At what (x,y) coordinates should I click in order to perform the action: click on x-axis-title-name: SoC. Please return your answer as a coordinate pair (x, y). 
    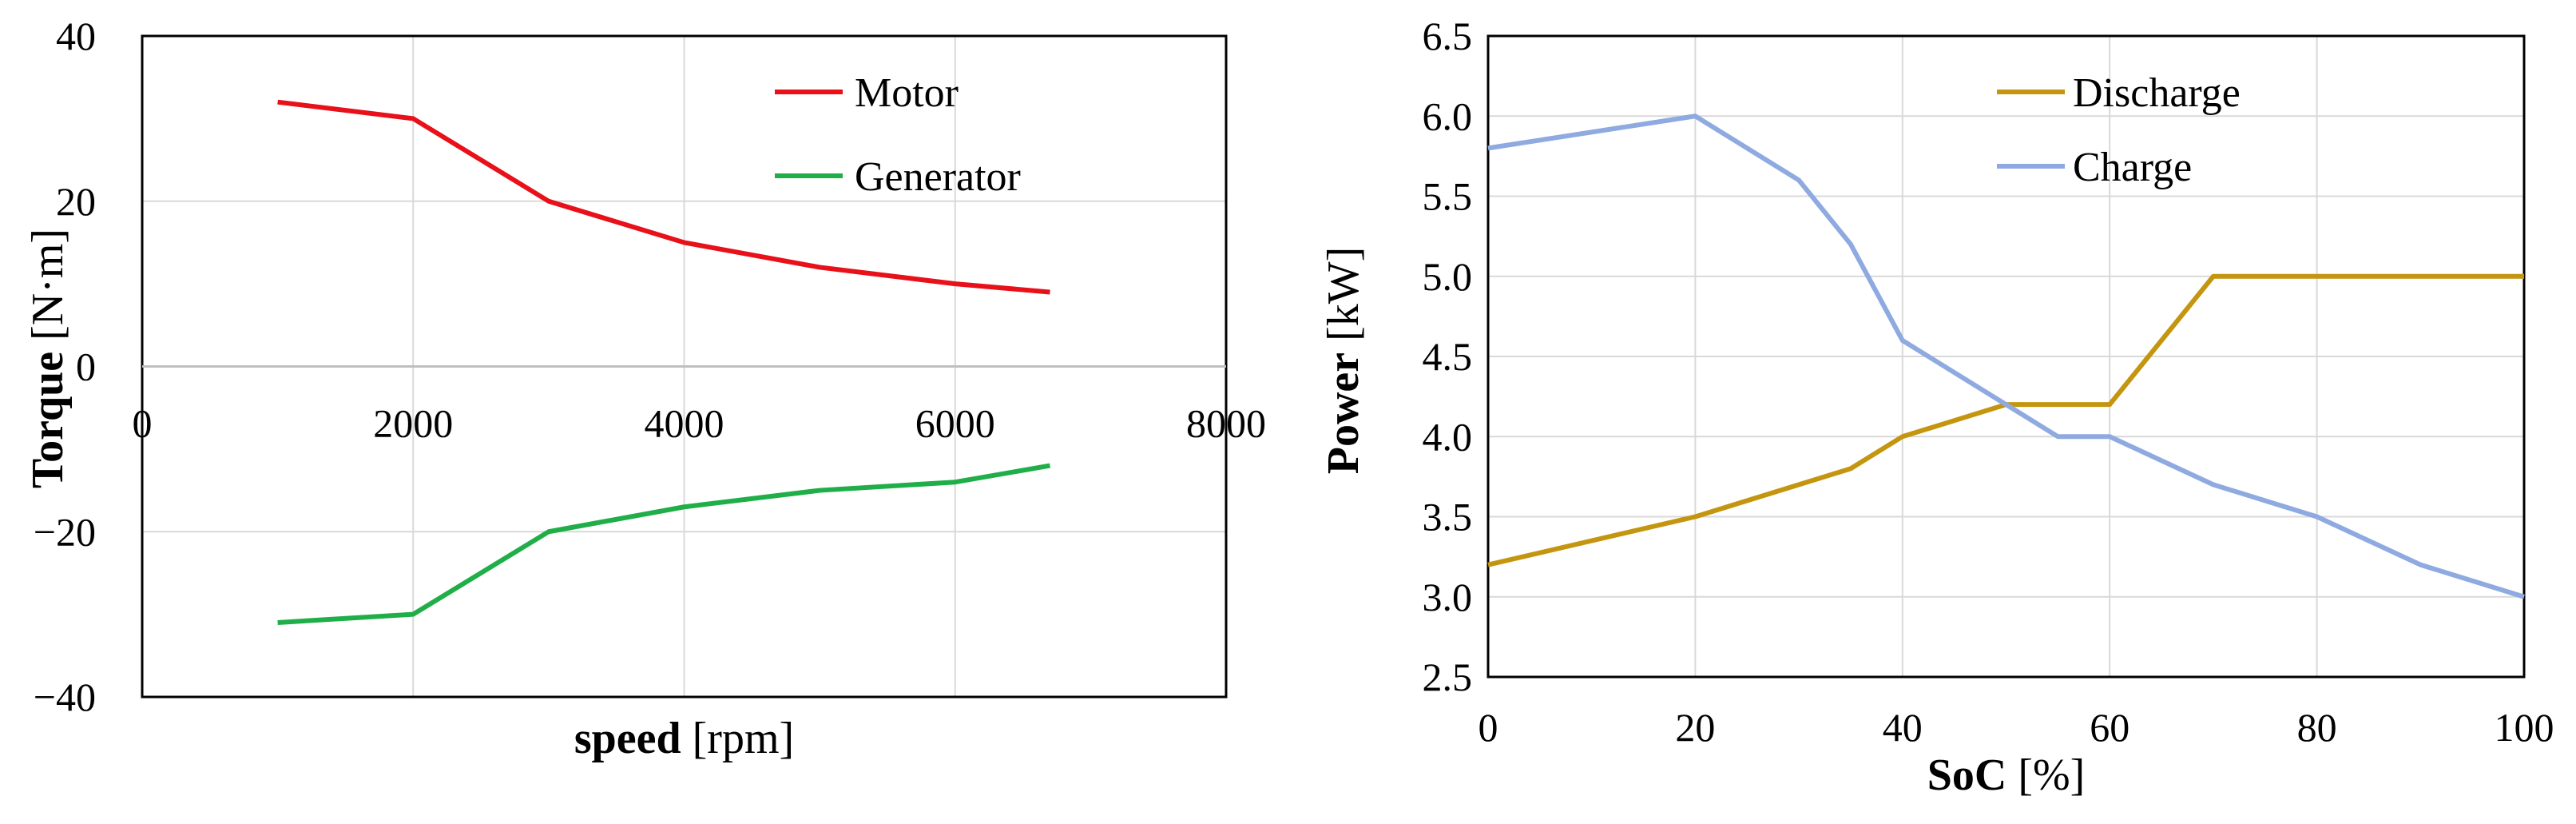
    Looking at the image, I should click on (1967, 775).